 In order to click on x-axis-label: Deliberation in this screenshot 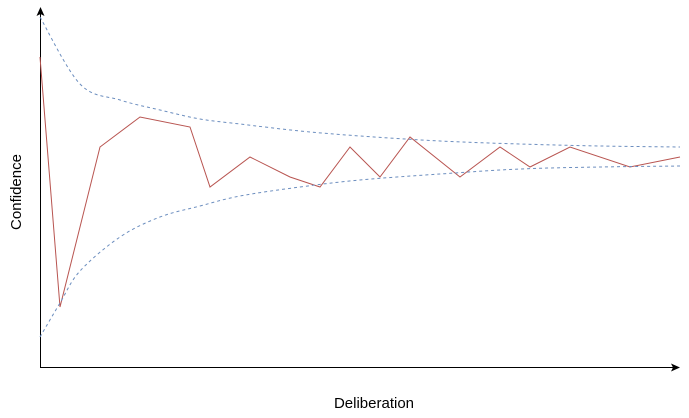, I will do `click(374, 403)`.